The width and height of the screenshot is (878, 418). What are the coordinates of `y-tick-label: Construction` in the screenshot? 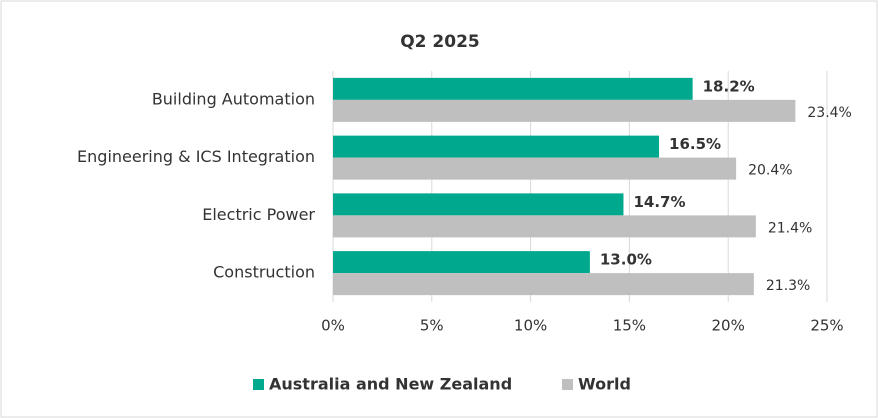 It's located at (264, 272).